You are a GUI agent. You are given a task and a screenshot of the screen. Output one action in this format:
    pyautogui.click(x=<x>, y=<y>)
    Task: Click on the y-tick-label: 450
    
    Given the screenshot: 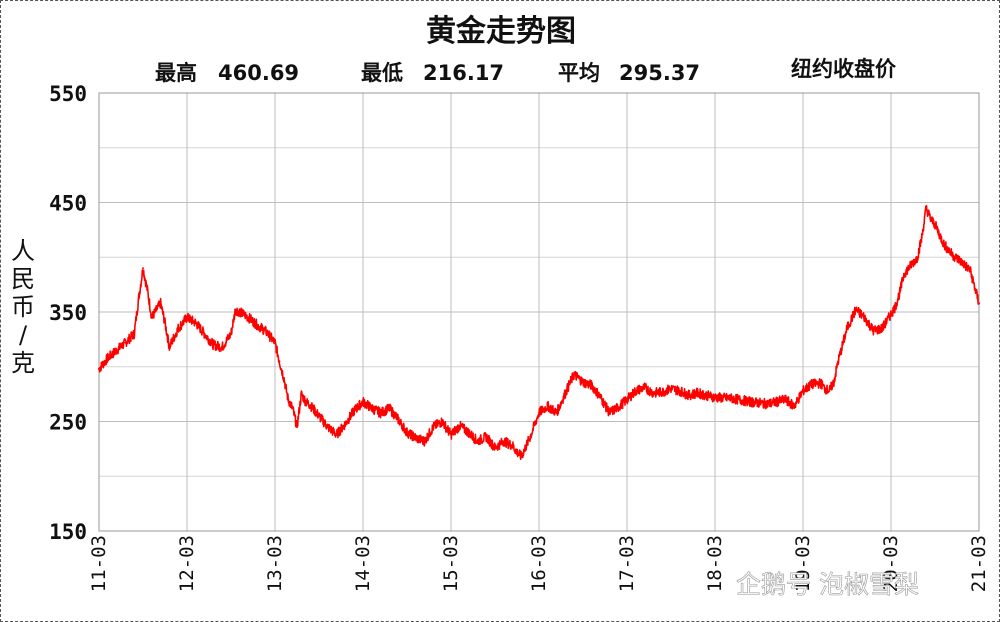 What is the action you would take?
    pyautogui.click(x=68, y=204)
    